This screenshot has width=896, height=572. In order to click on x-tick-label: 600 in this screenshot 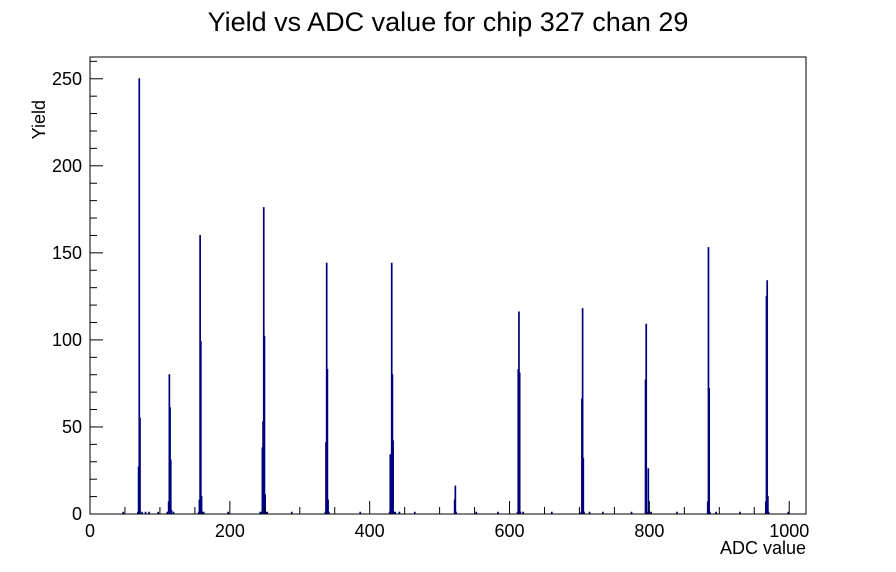, I will do `click(510, 531)`.